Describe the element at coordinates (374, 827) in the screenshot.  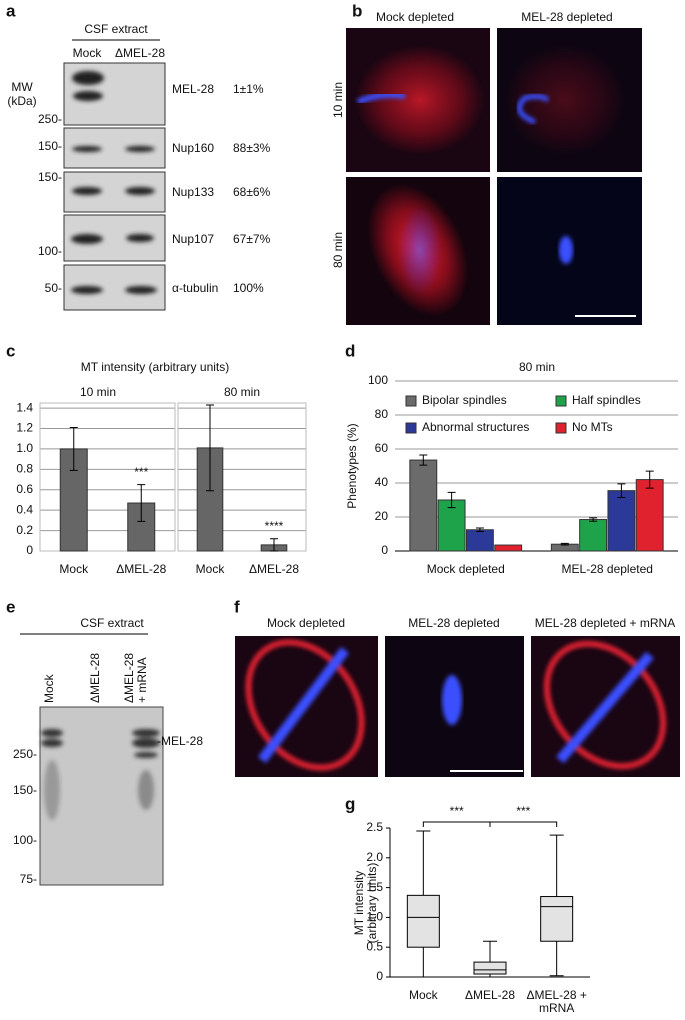
I see `y-tick-label: 2.5` at that location.